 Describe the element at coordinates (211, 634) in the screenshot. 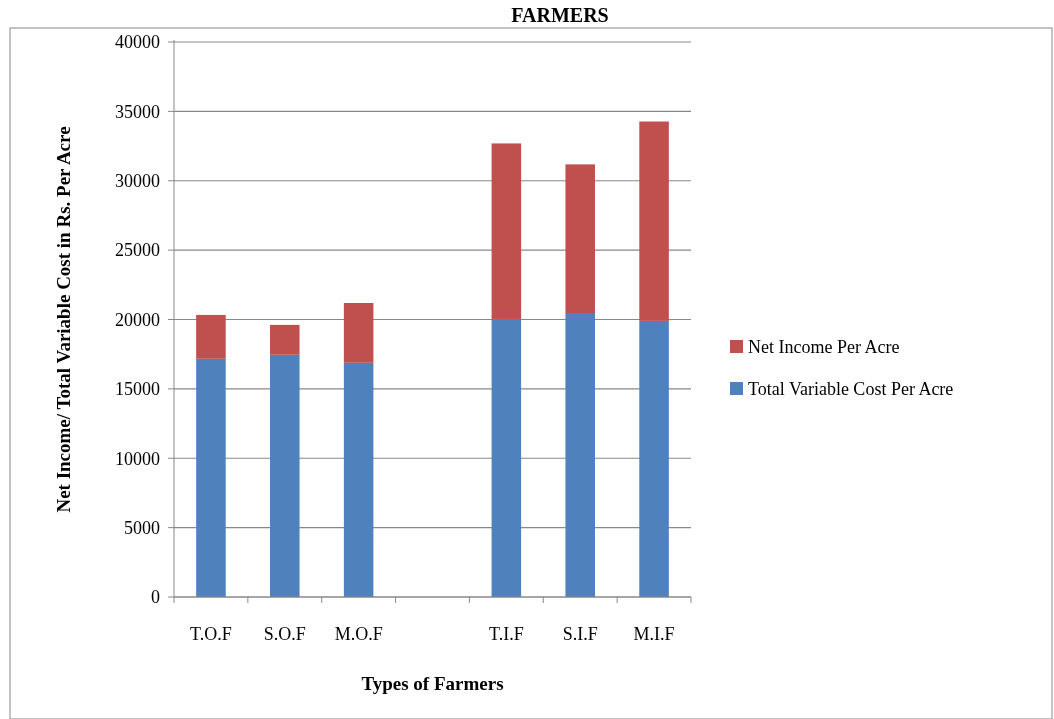

I see `x-tick-label: T.O.F` at that location.